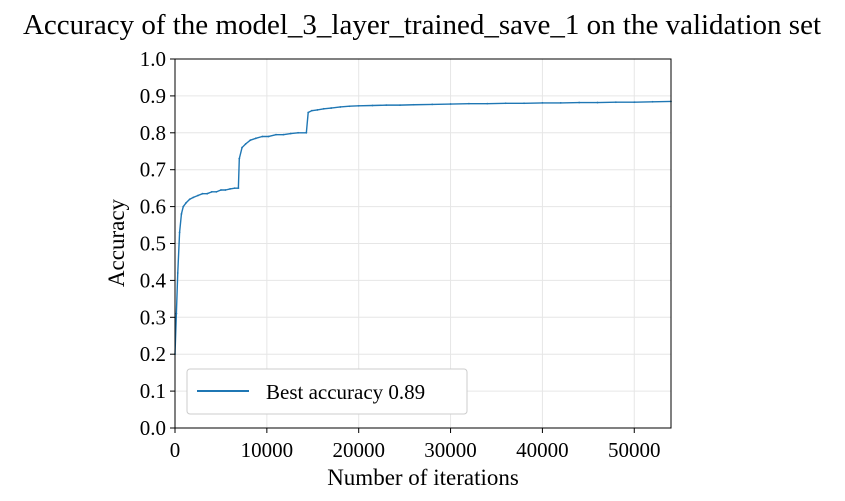  I want to click on y-tick-label: 1.0, so click(153, 59).